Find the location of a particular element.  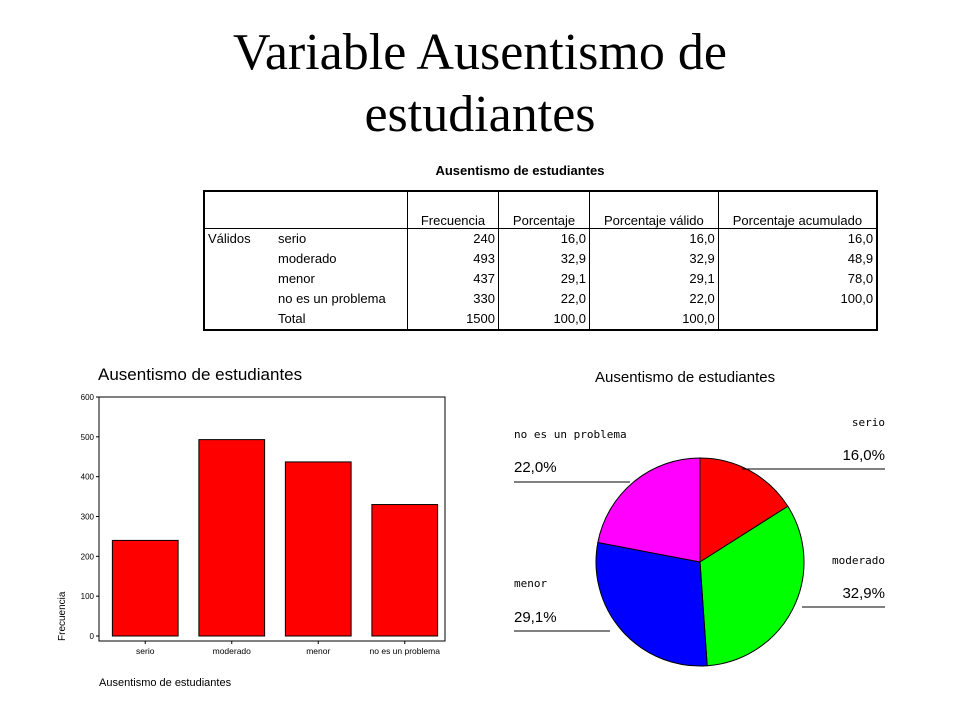

cell-porcentaje-acumulado: 48,9 is located at coordinates (798, 259).